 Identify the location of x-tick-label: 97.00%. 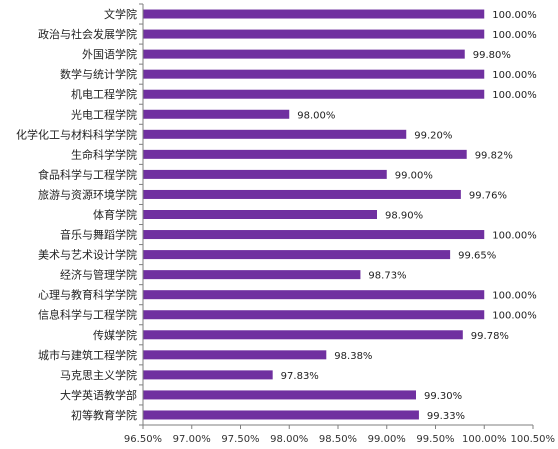
(192, 439).